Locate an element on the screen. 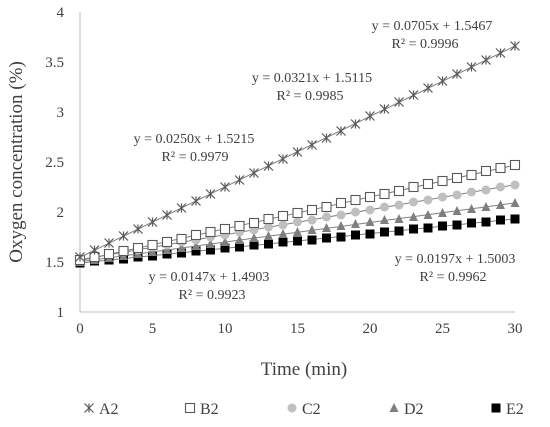 The image size is (550, 427). y-tick-label: 2 is located at coordinates (61, 213).